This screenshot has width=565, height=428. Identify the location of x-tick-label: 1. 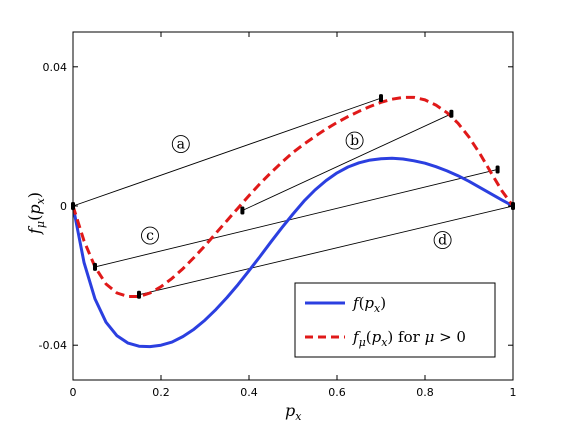
(513, 392).